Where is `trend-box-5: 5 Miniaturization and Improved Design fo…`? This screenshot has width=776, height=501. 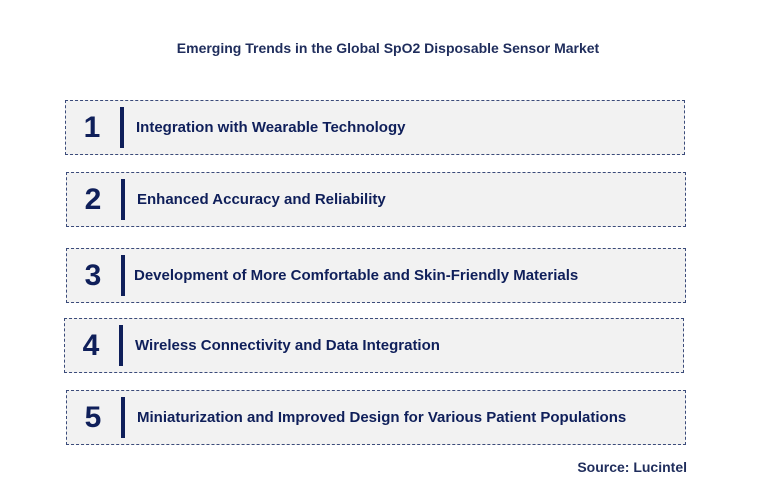
trend-box-5: 5 Miniaturization and Improved Design fo… is located at coordinates (376, 417).